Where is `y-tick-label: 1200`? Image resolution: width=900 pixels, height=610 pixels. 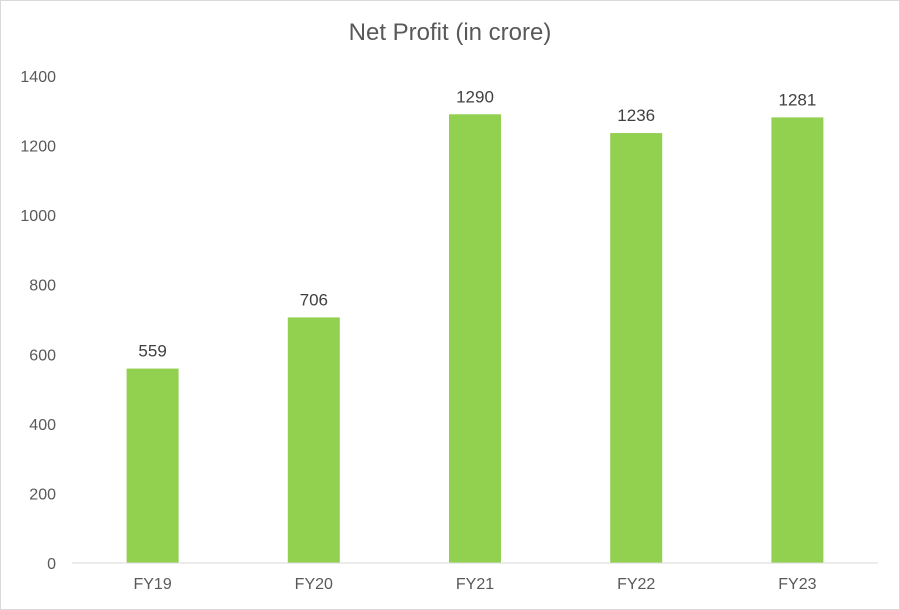
y-tick-label: 1200 is located at coordinates (38, 147).